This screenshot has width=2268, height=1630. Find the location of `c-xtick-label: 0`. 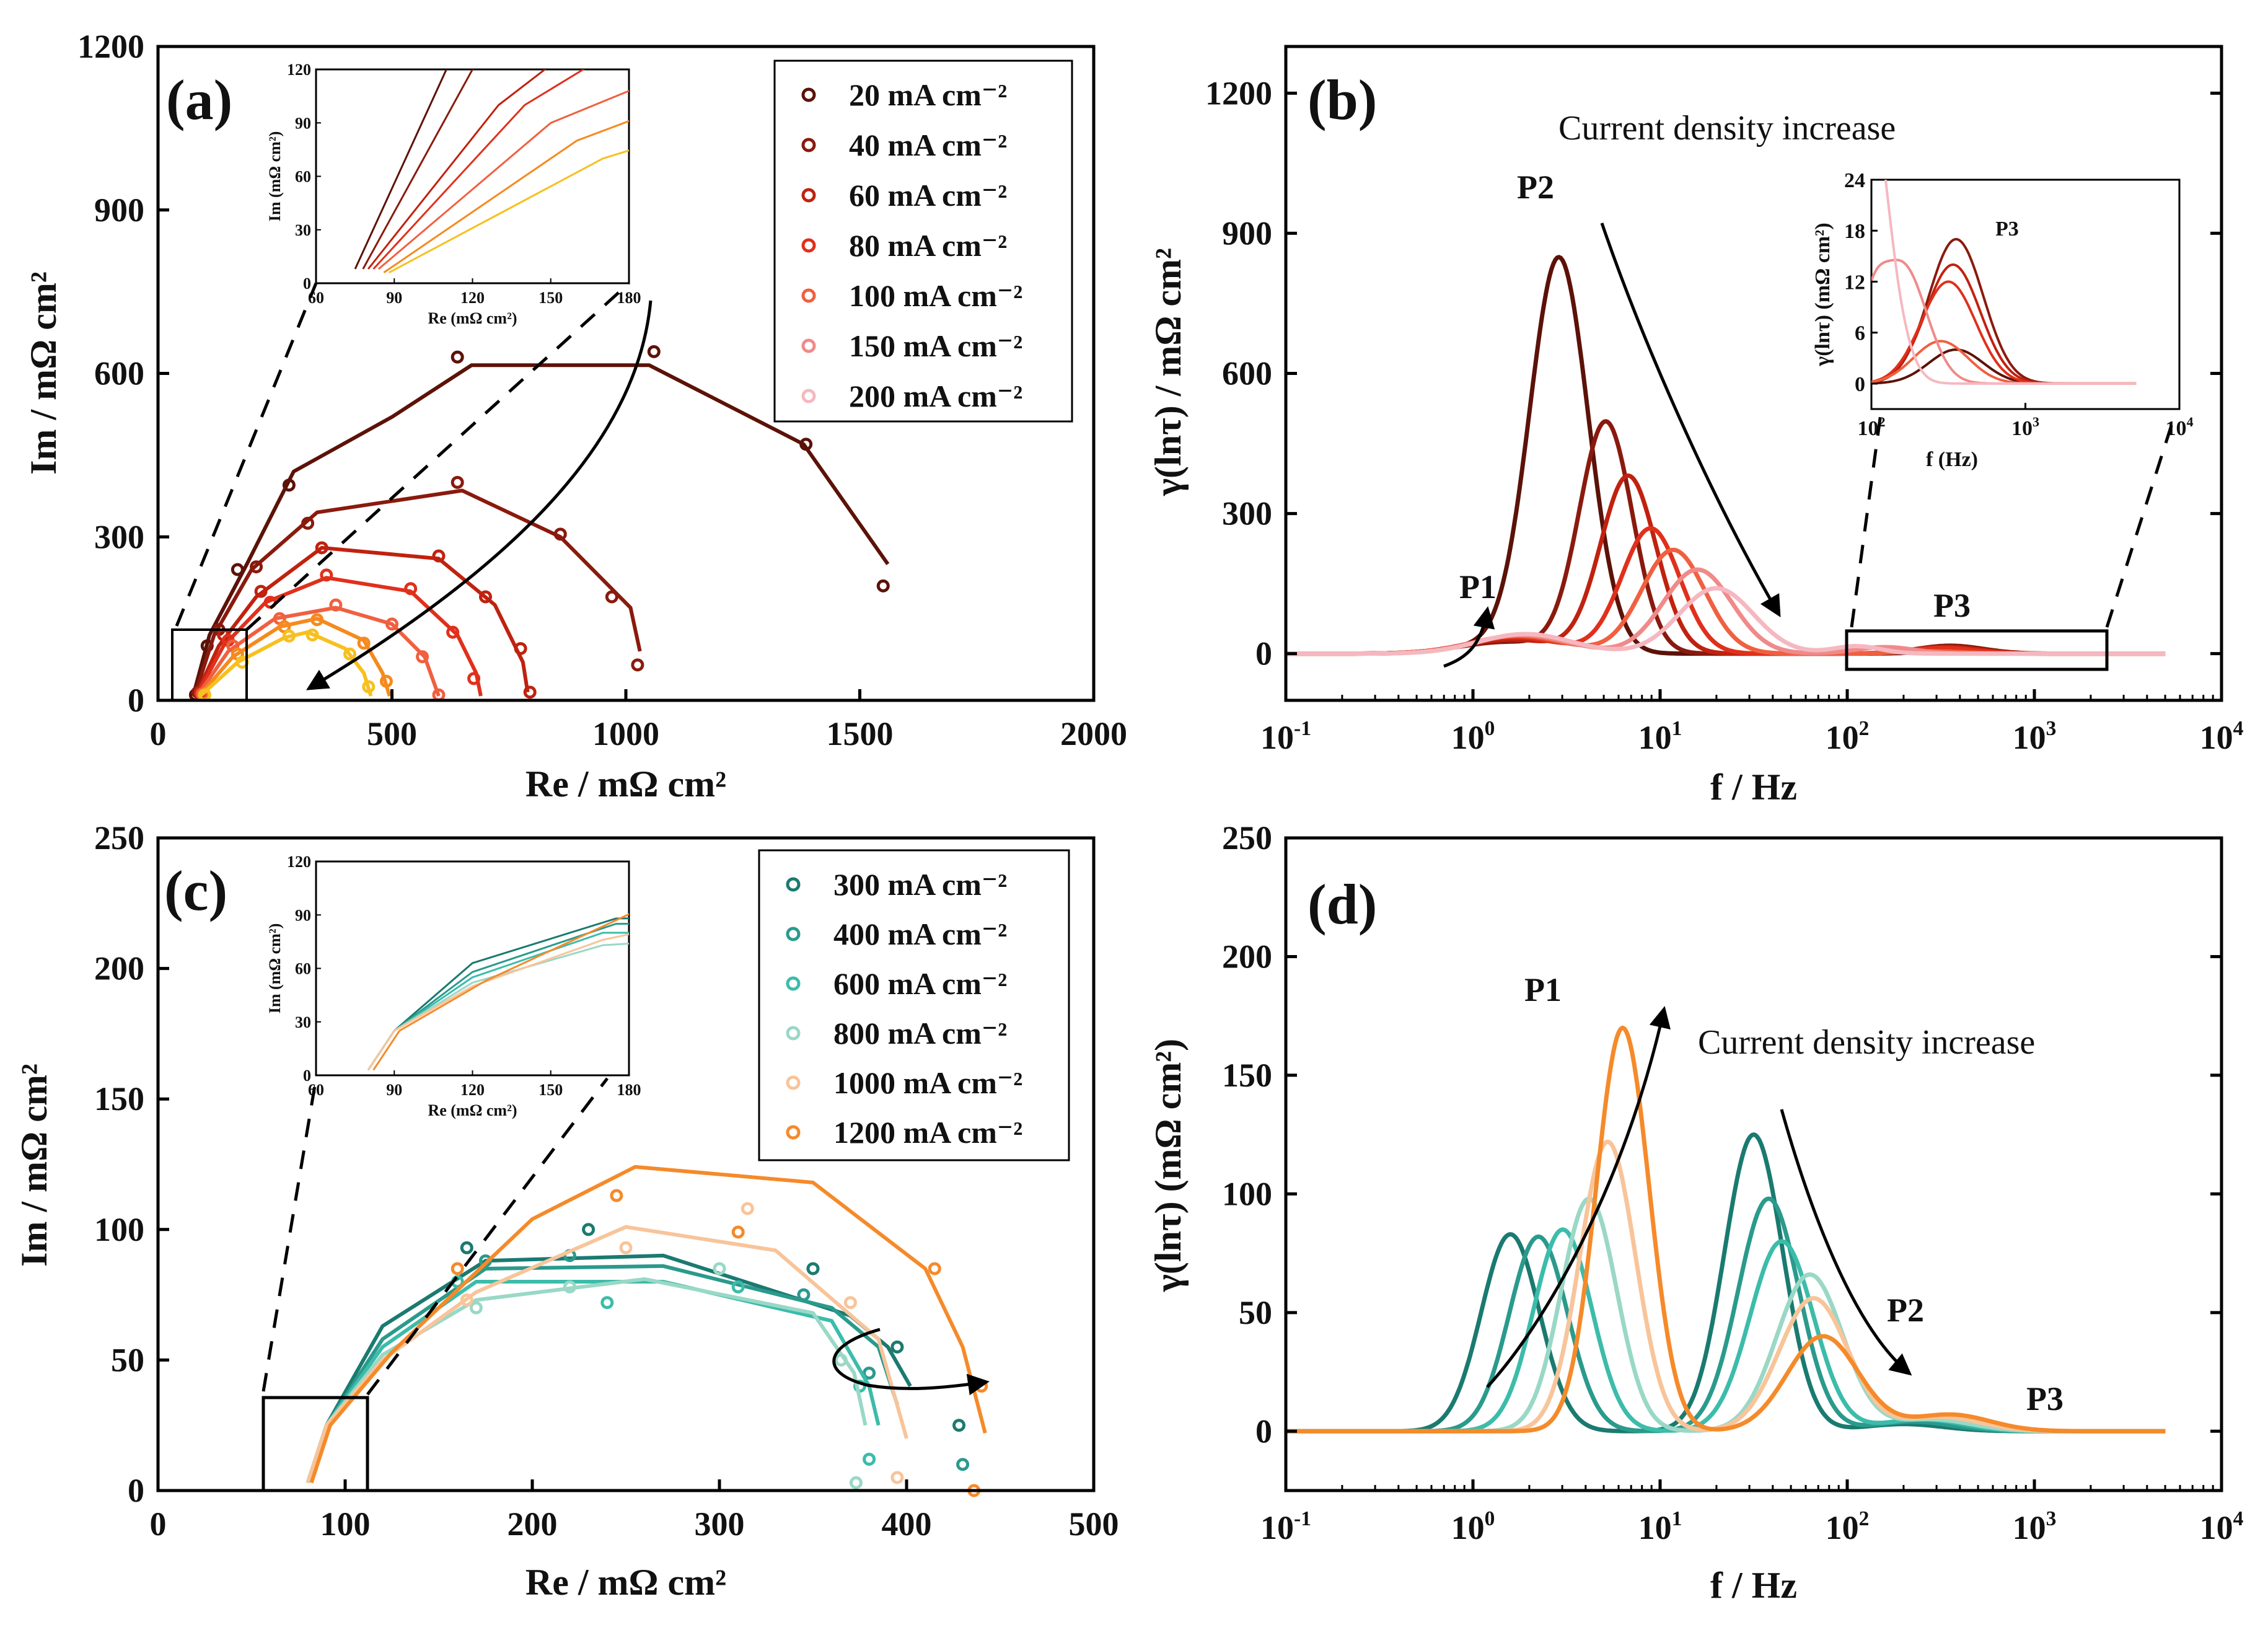

c-xtick-label: 0 is located at coordinates (158, 1524).